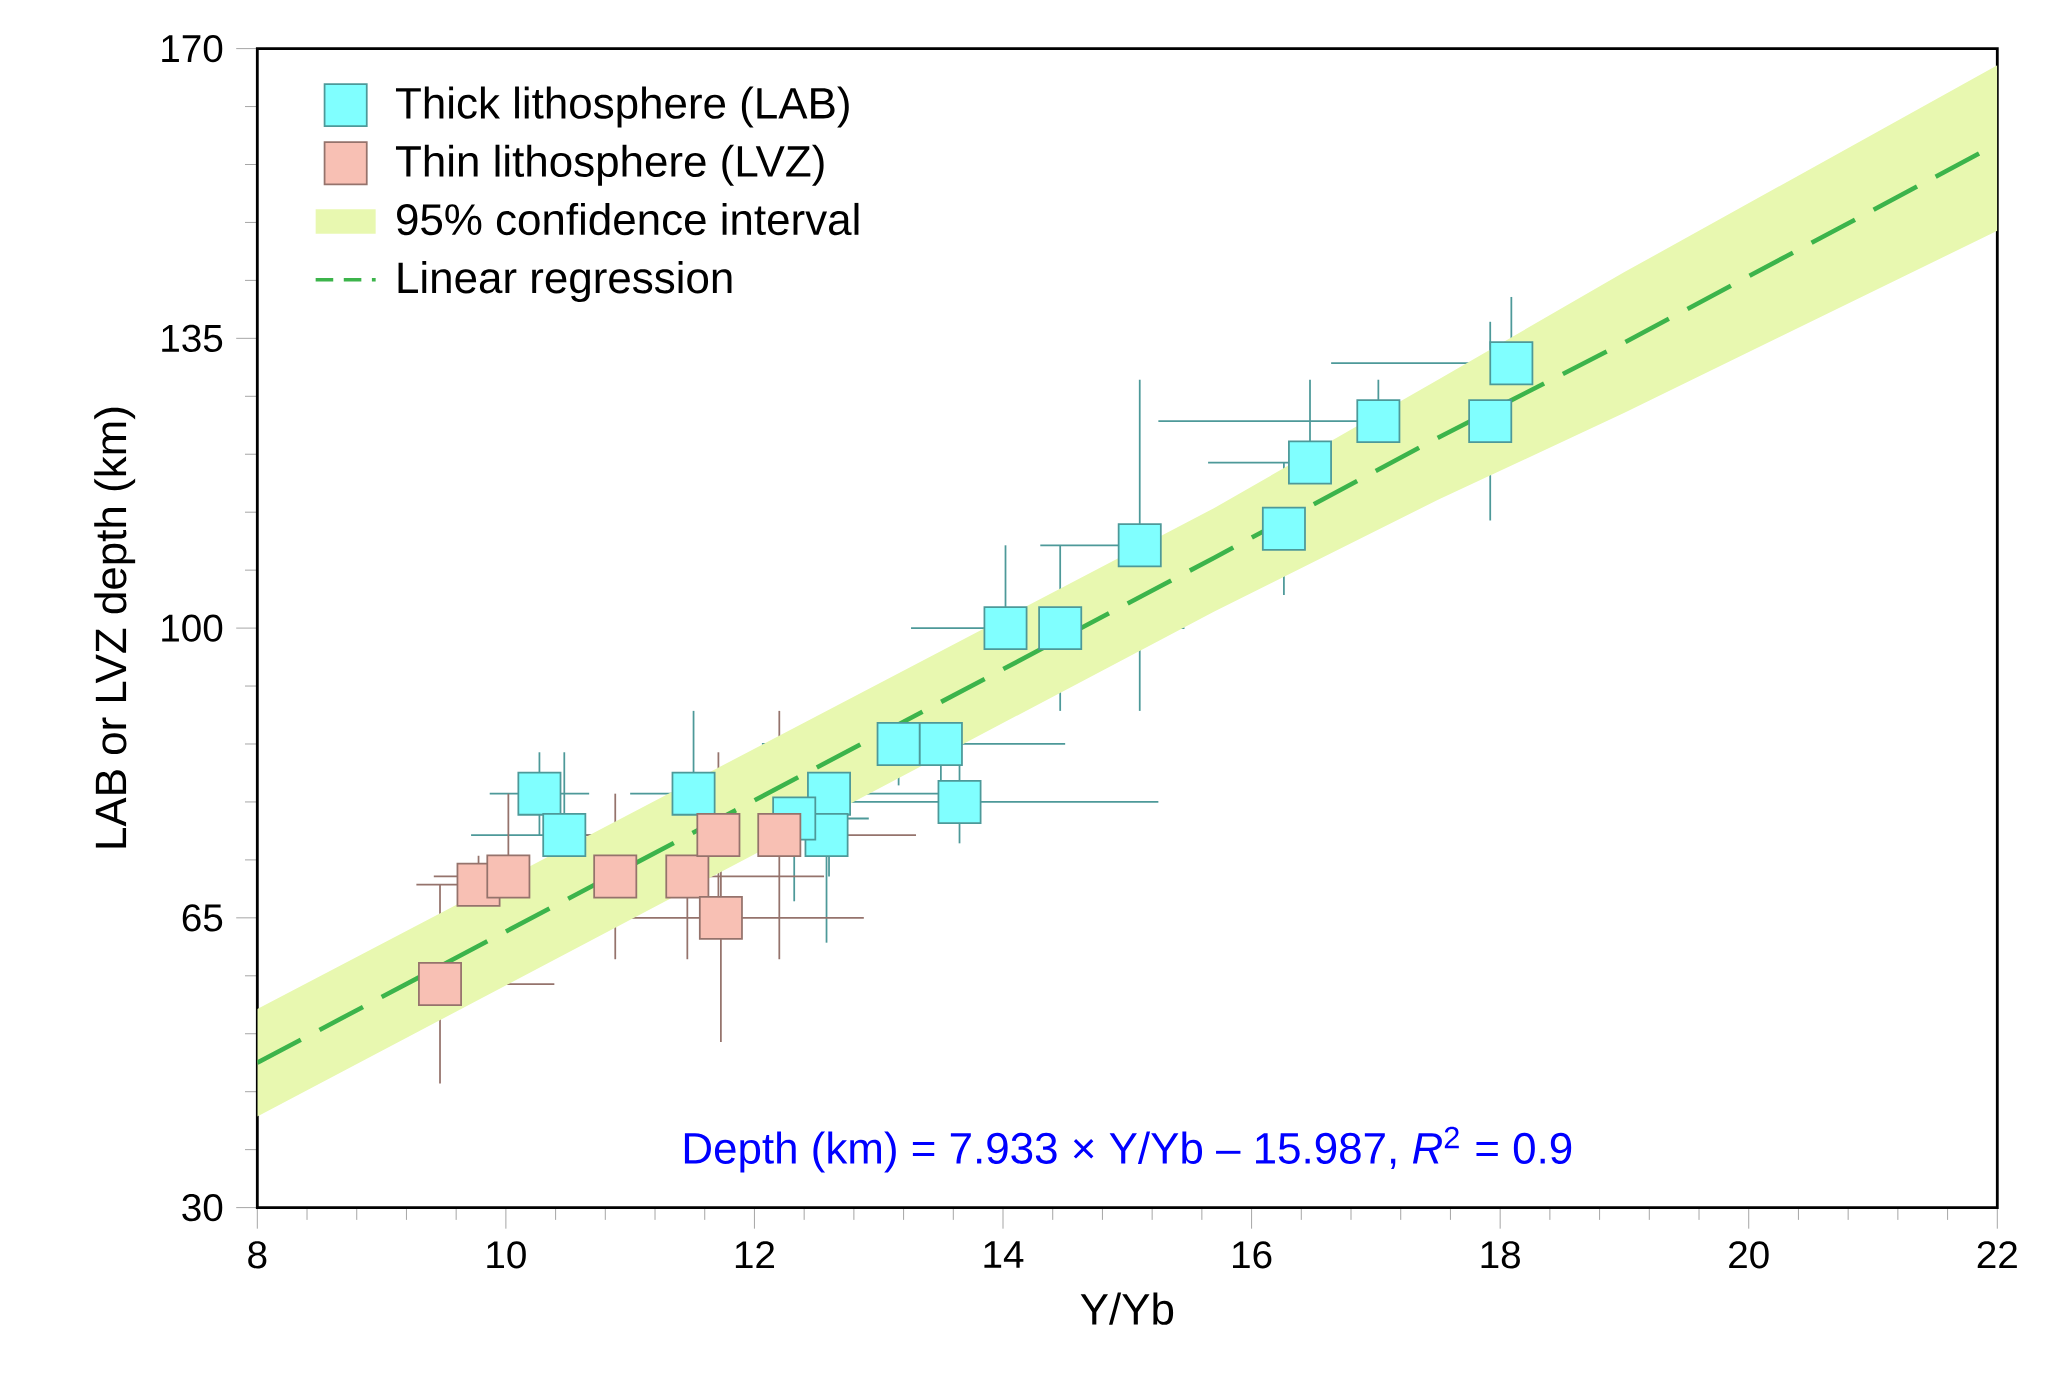 The image size is (2048, 1376). What do you see at coordinates (192, 48) in the screenshot?
I see `y-tick-label: 170` at bounding box center [192, 48].